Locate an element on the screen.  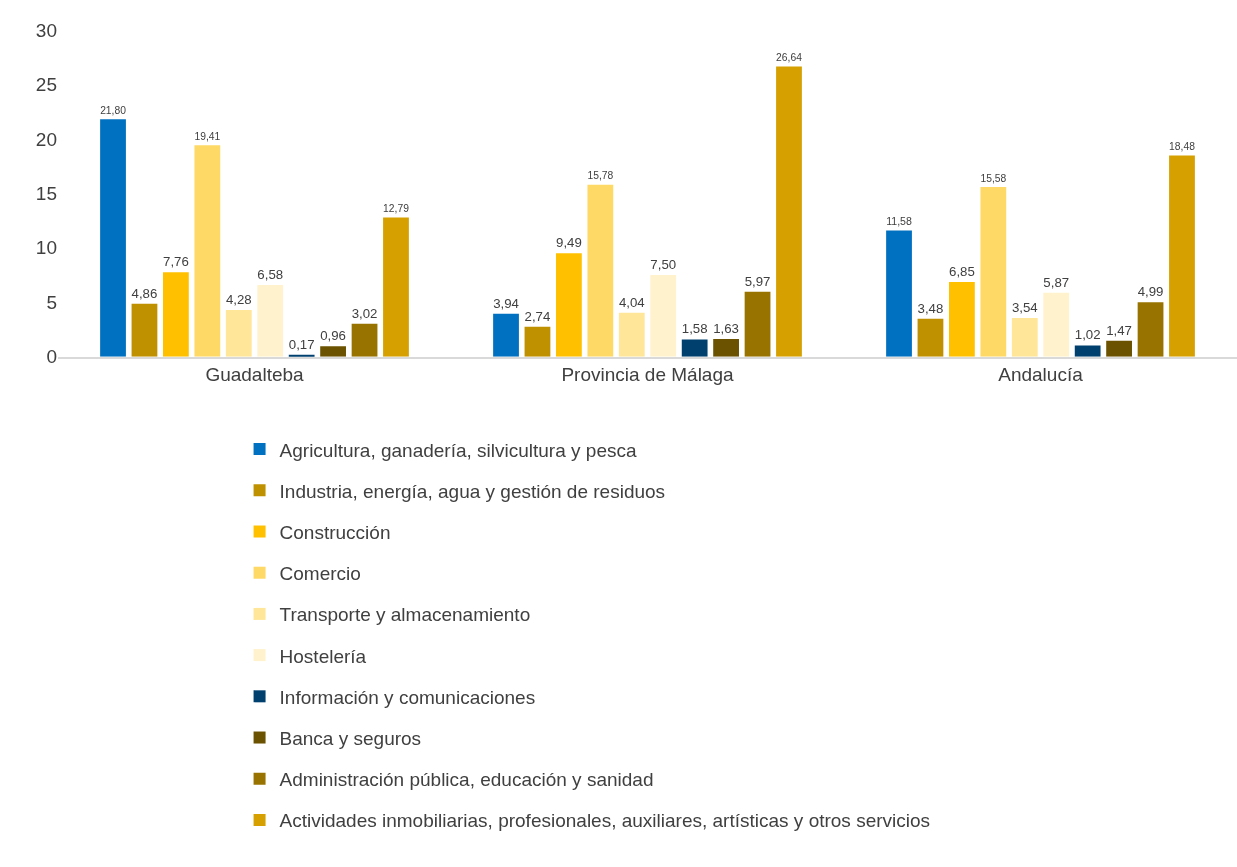
data-label: 3,54 is located at coordinates (1024, 307).